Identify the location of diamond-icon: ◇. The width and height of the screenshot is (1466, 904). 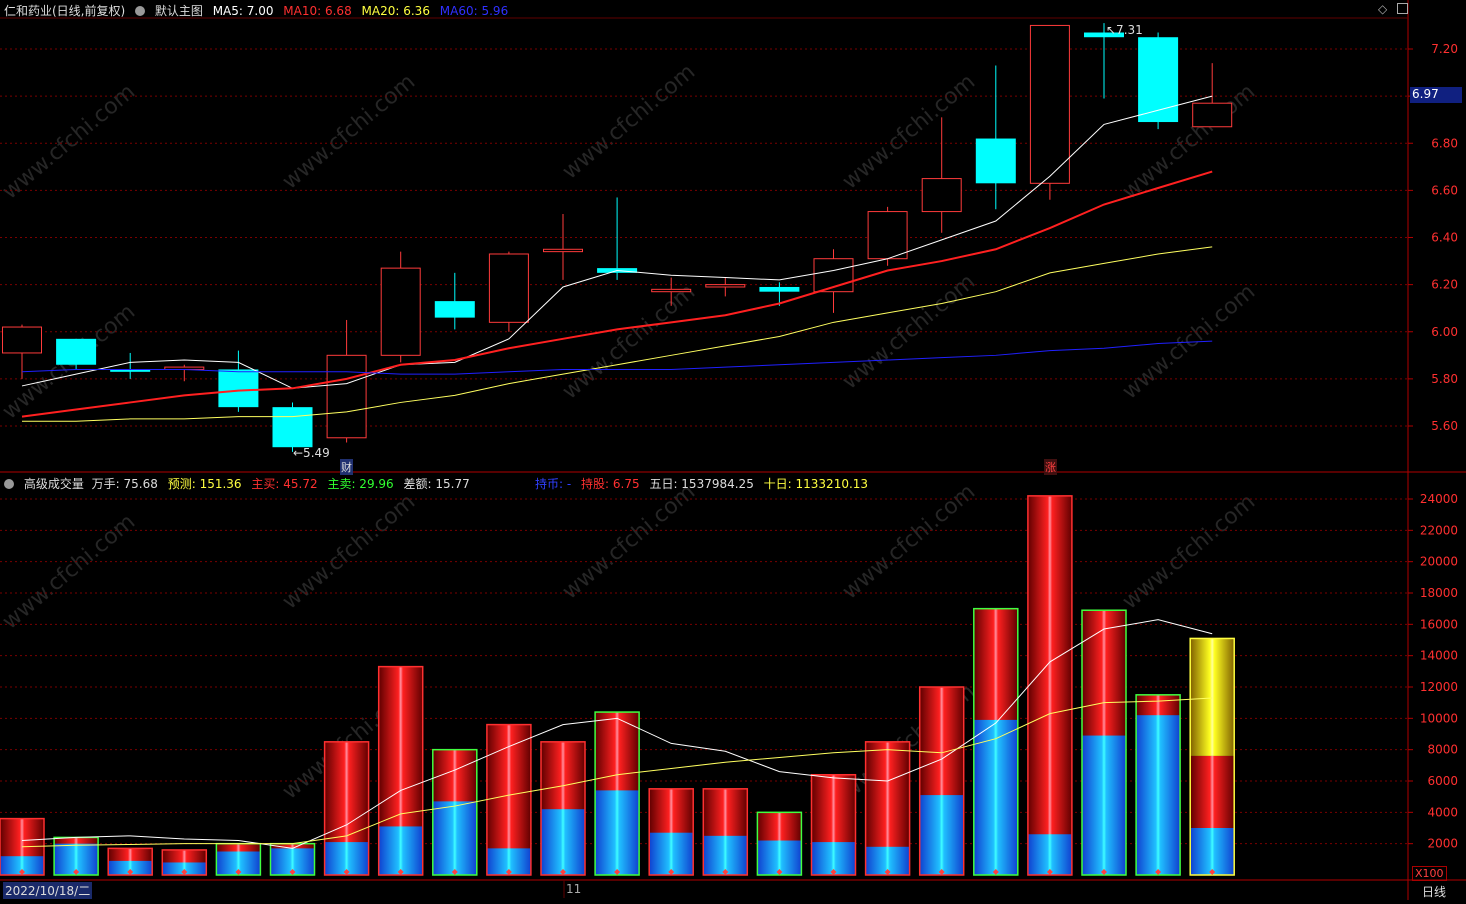
(1383, 9).